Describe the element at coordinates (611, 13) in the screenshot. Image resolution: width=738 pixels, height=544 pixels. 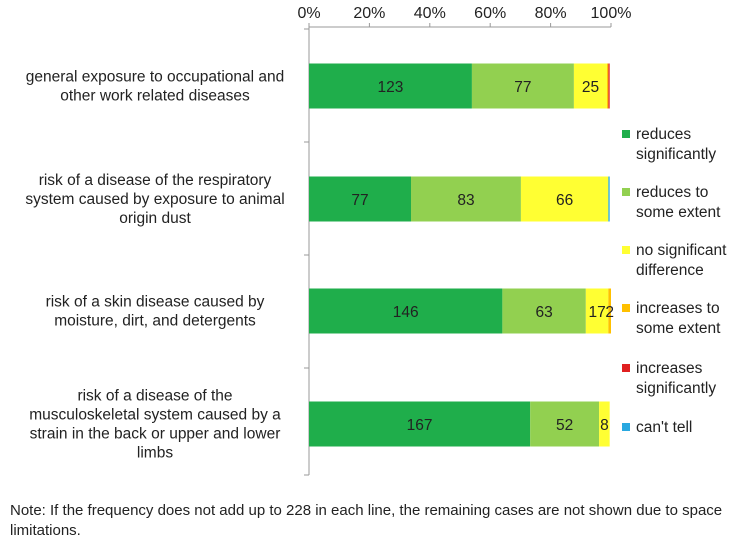
I see `x-tick-label: 100%` at that location.